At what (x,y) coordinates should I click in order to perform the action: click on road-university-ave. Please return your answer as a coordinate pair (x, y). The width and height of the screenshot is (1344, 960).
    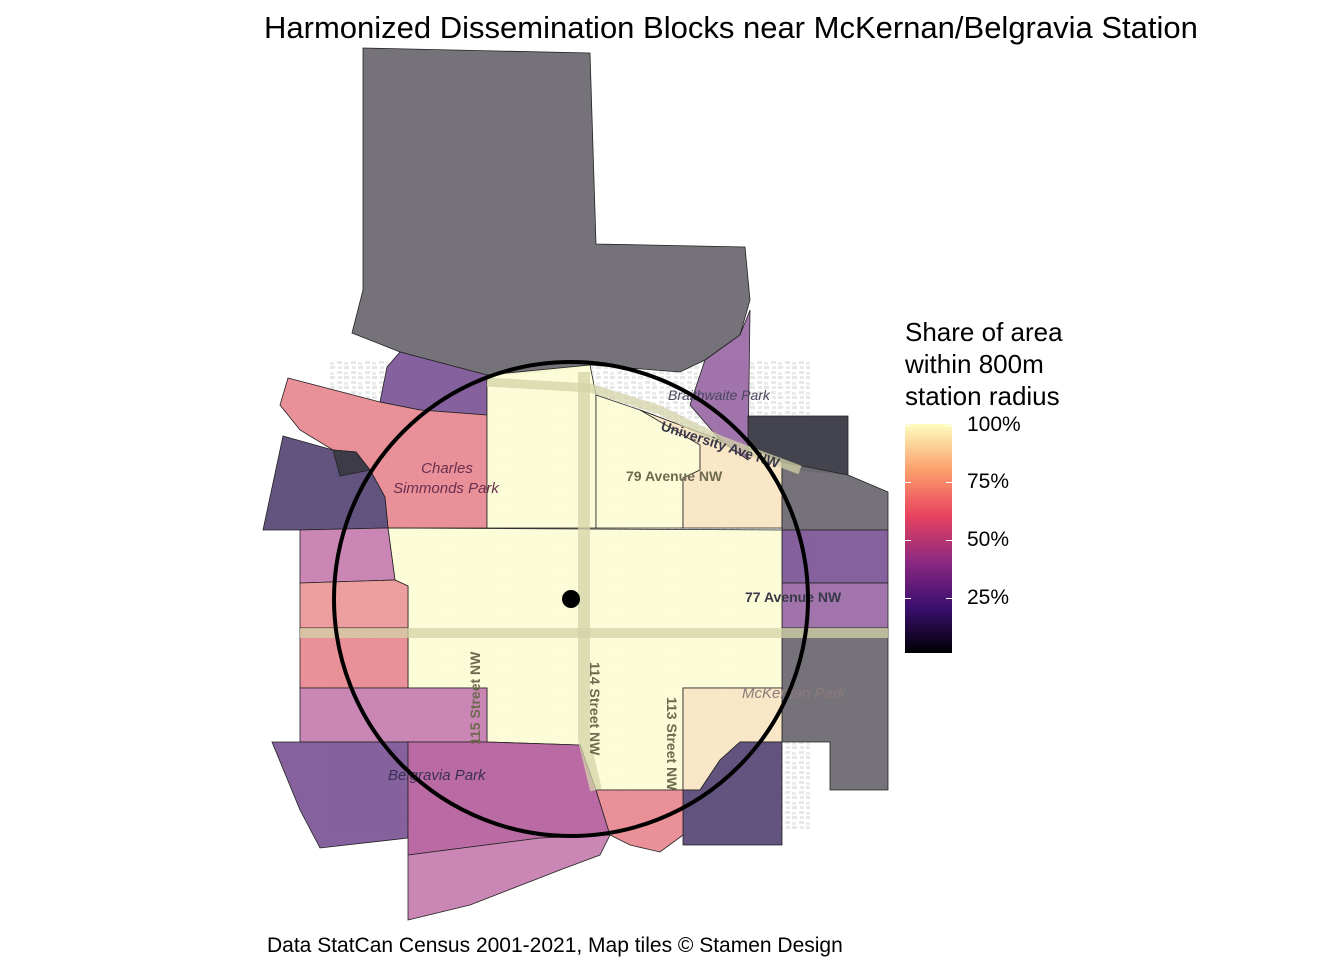
    Looking at the image, I should click on (644, 426).